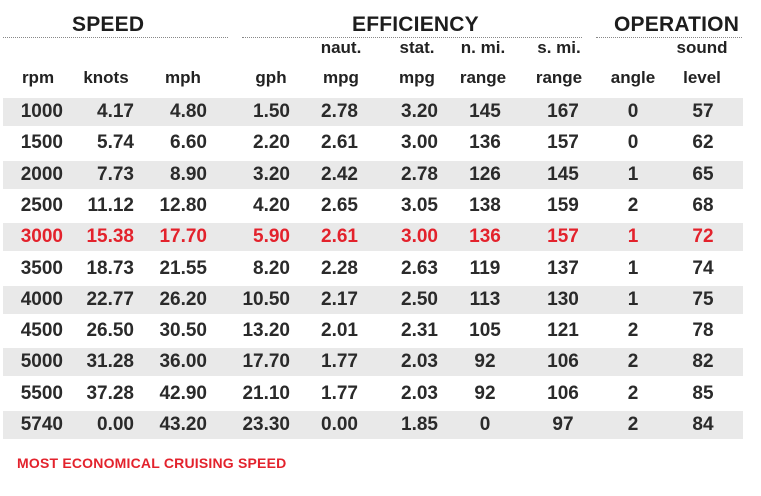 Image resolution: width=761 pixels, height=496 pixels. What do you see at coordinates (563, 111) in the screenshot?
I see `cell-smi-range: 167` at bounding box center [563, 111].